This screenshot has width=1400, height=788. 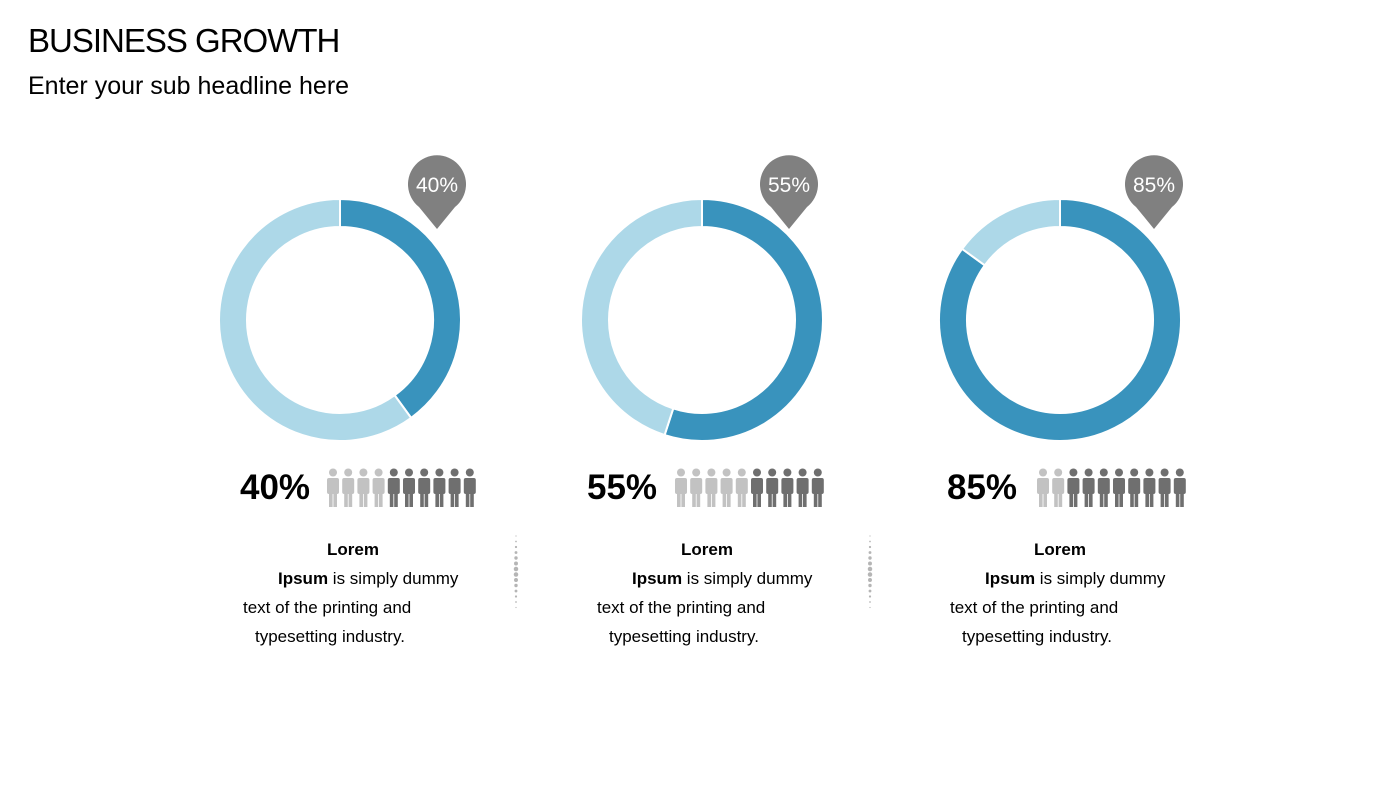 What do you see at coordinates (747, 578) in the screenshot?
I see `desc-text-b-2: is simply dummy` at bounding box center [747, 578].